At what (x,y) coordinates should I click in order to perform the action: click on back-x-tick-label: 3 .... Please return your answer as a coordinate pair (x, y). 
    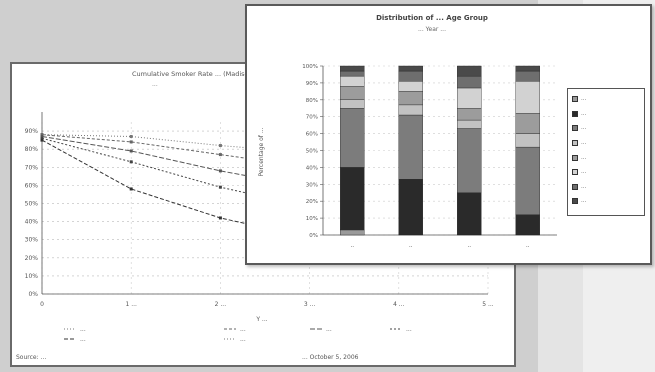
    Looking at the image, I should click on (310, 304).